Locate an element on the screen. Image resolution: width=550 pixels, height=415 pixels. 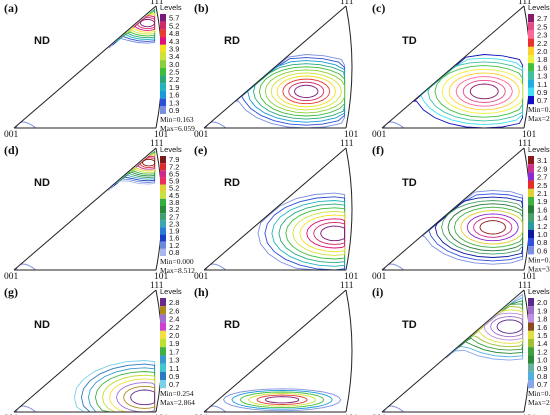
panel-label: (i) is located at coordinates (377, 292).